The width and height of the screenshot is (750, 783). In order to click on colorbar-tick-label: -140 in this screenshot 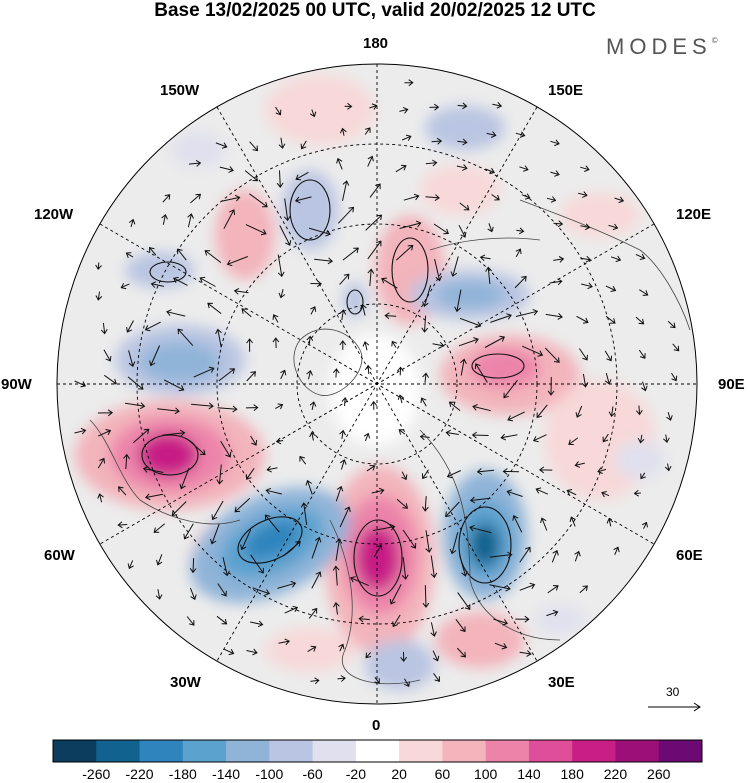, I will do `click(226, 774)`.